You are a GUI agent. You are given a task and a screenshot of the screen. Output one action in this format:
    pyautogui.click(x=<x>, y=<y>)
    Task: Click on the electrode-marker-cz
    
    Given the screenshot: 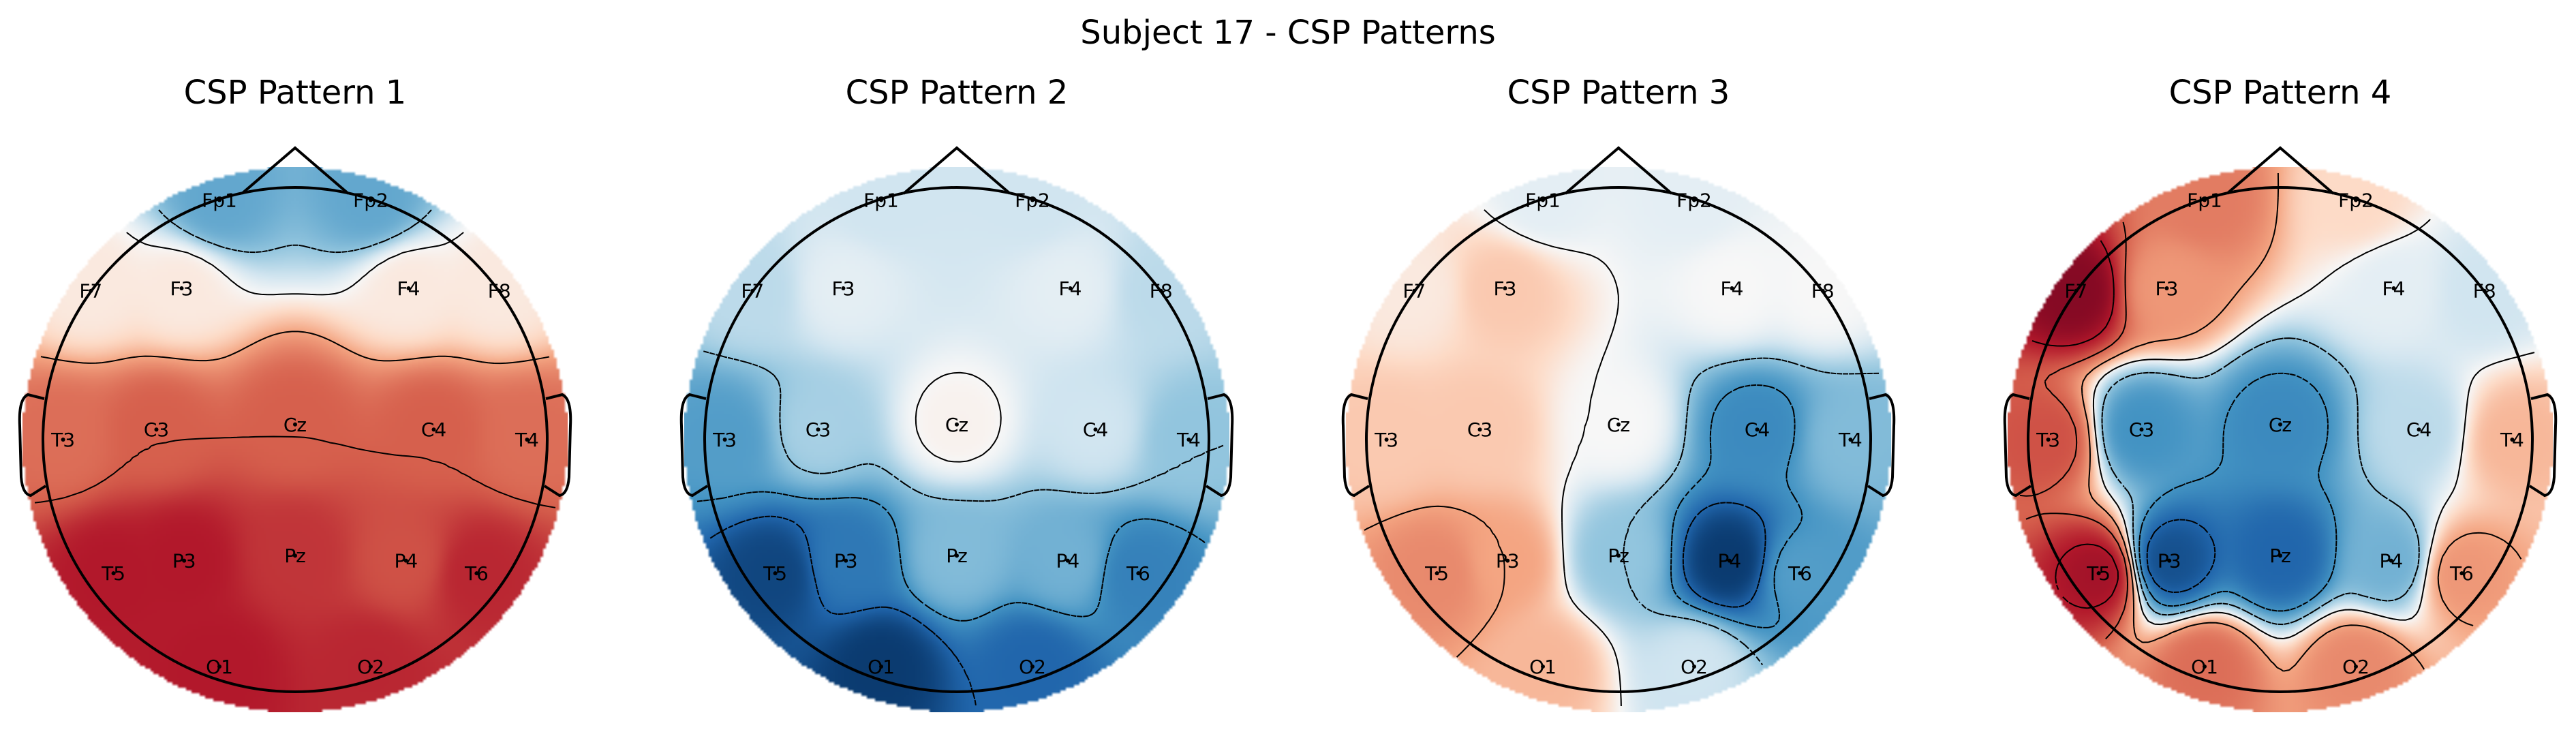 What is the action you would take?
    pyautogui.click(x=2280, y=424)
    